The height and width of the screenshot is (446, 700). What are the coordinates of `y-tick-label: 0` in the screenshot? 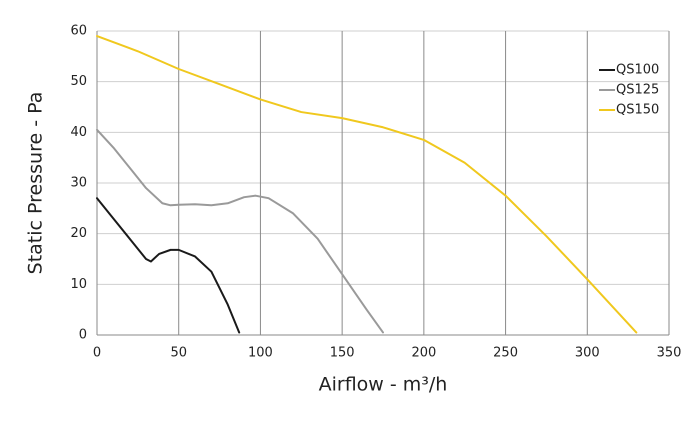 It's located at (83, 335).